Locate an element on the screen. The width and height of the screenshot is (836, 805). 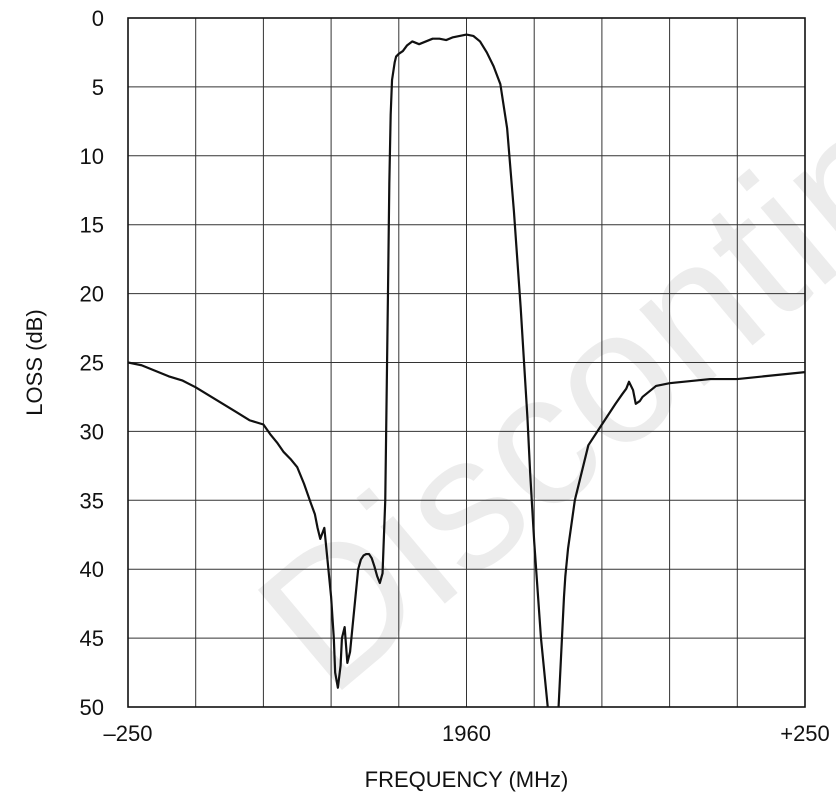
y-tick-label: 0 is located at coordinates (98, 18).